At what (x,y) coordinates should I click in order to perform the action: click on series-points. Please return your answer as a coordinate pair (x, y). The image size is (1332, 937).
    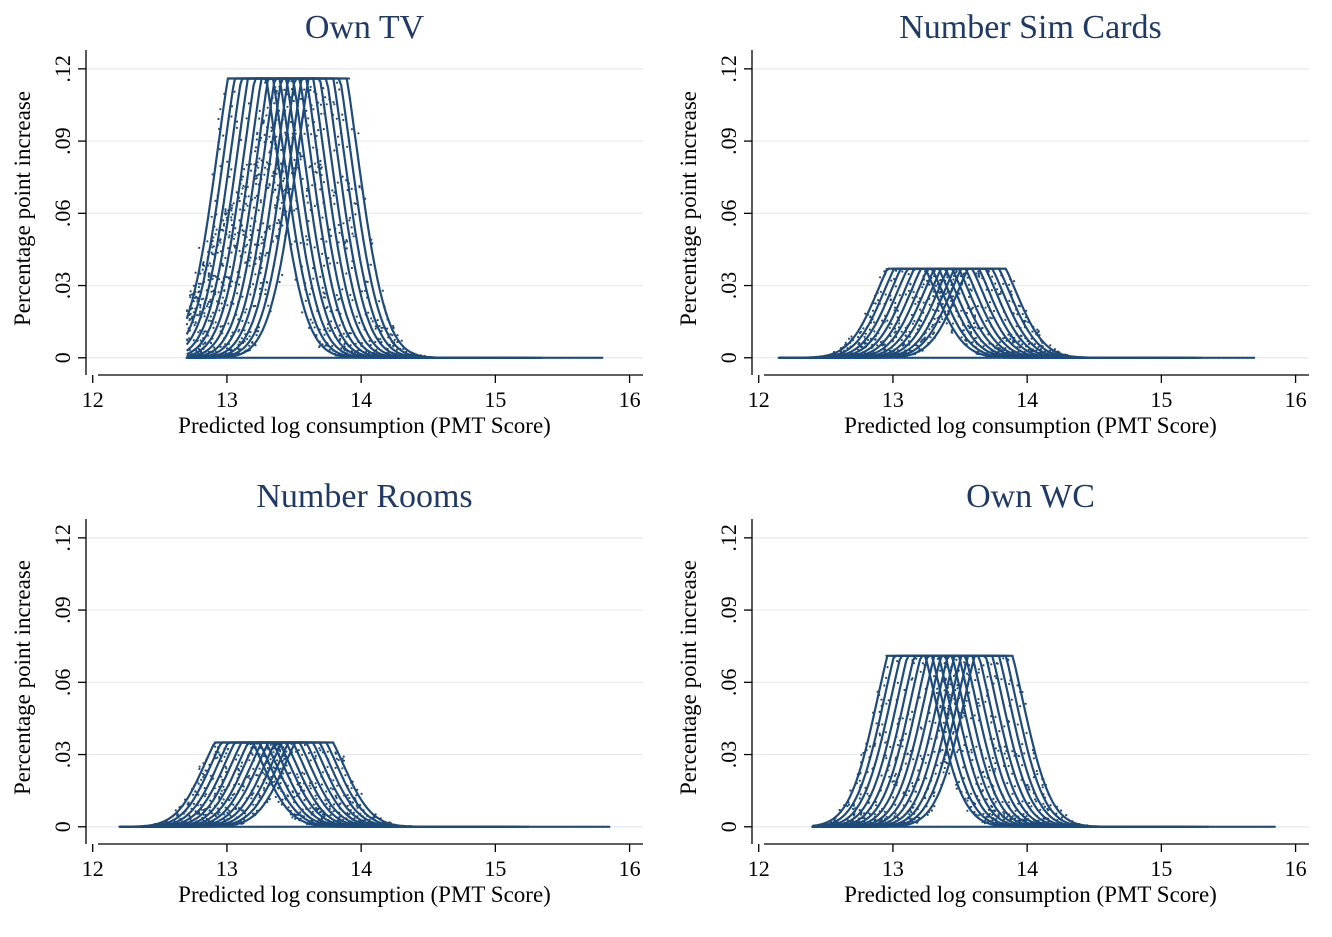
    Looking at the image, I should click on (394, 218).